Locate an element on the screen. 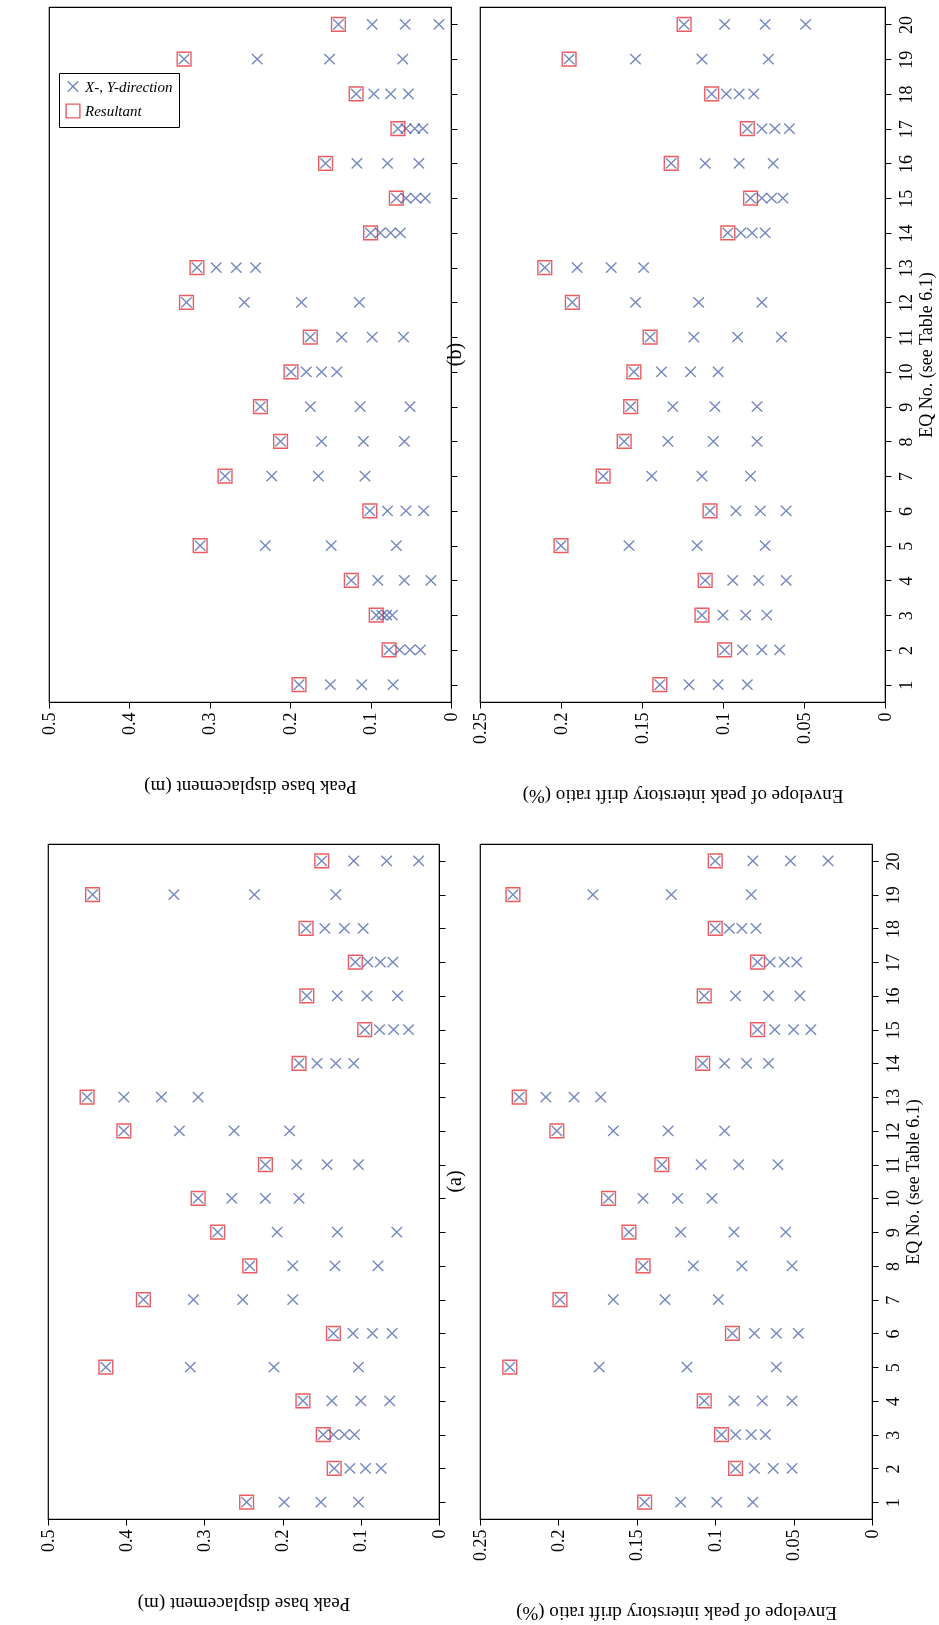 The image size is (939, 1625). legend-label: Resultant is located at coordinates (113, 111).